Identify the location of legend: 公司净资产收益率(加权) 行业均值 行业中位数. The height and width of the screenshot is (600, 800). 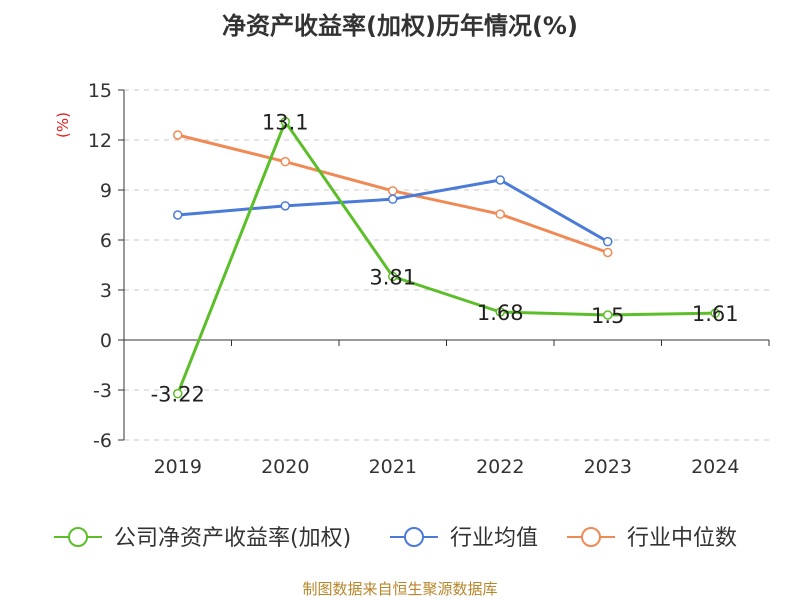
(395, 538).